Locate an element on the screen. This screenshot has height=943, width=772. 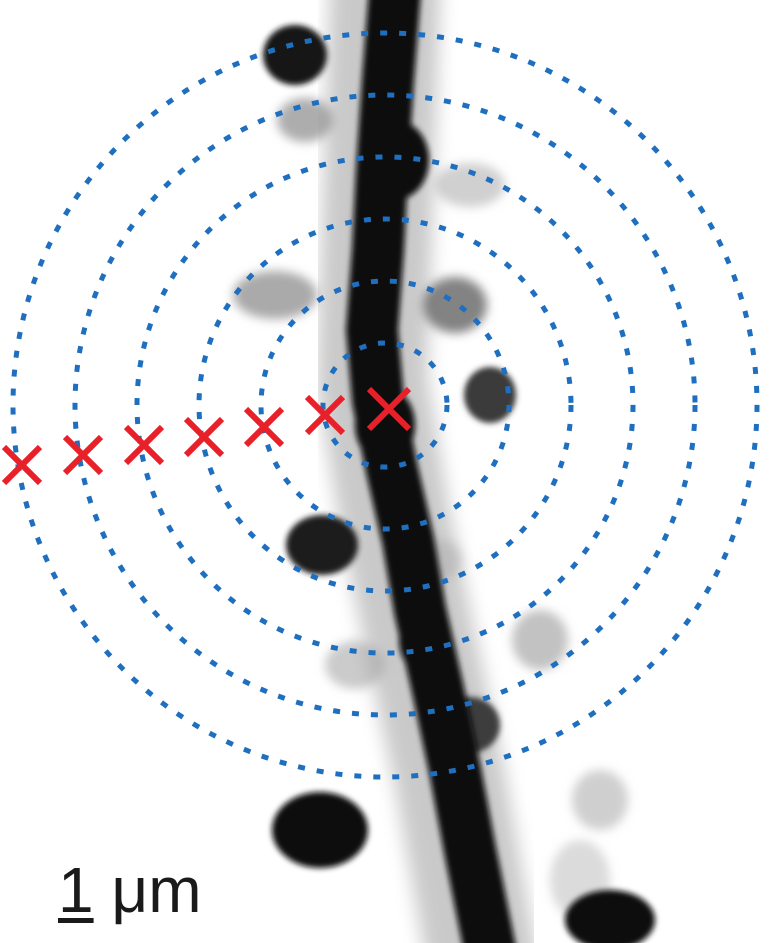
scale-bar-label: 1 μm is located at coordinates (130, 890).